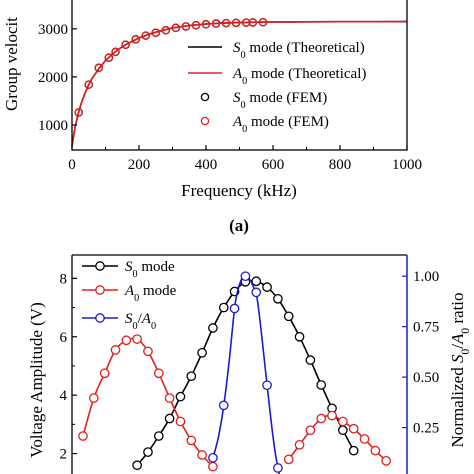  I want to click on panel-a-legend-label: A0 mode (Theoretical), so click(299, 76).